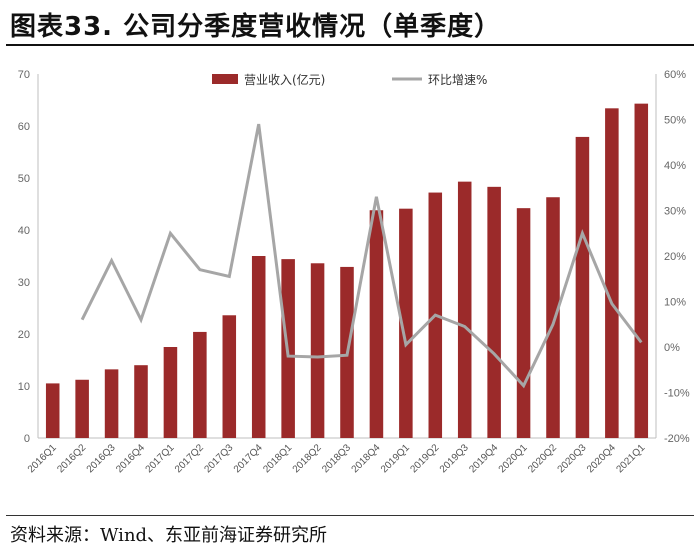 The height and width of the screenshot is (550, 700). Describe the element at coordinates (675, 121) in the screenshot. I see `y-right-tick-label: 50%` at that location.